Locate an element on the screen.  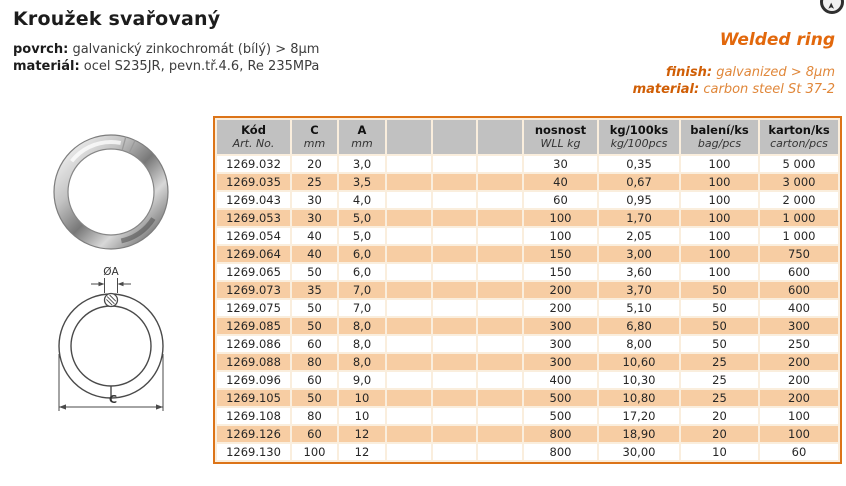
table-row: 1269.108 80 10 500 17,20 20 100 is located at coordinates (527, 416).